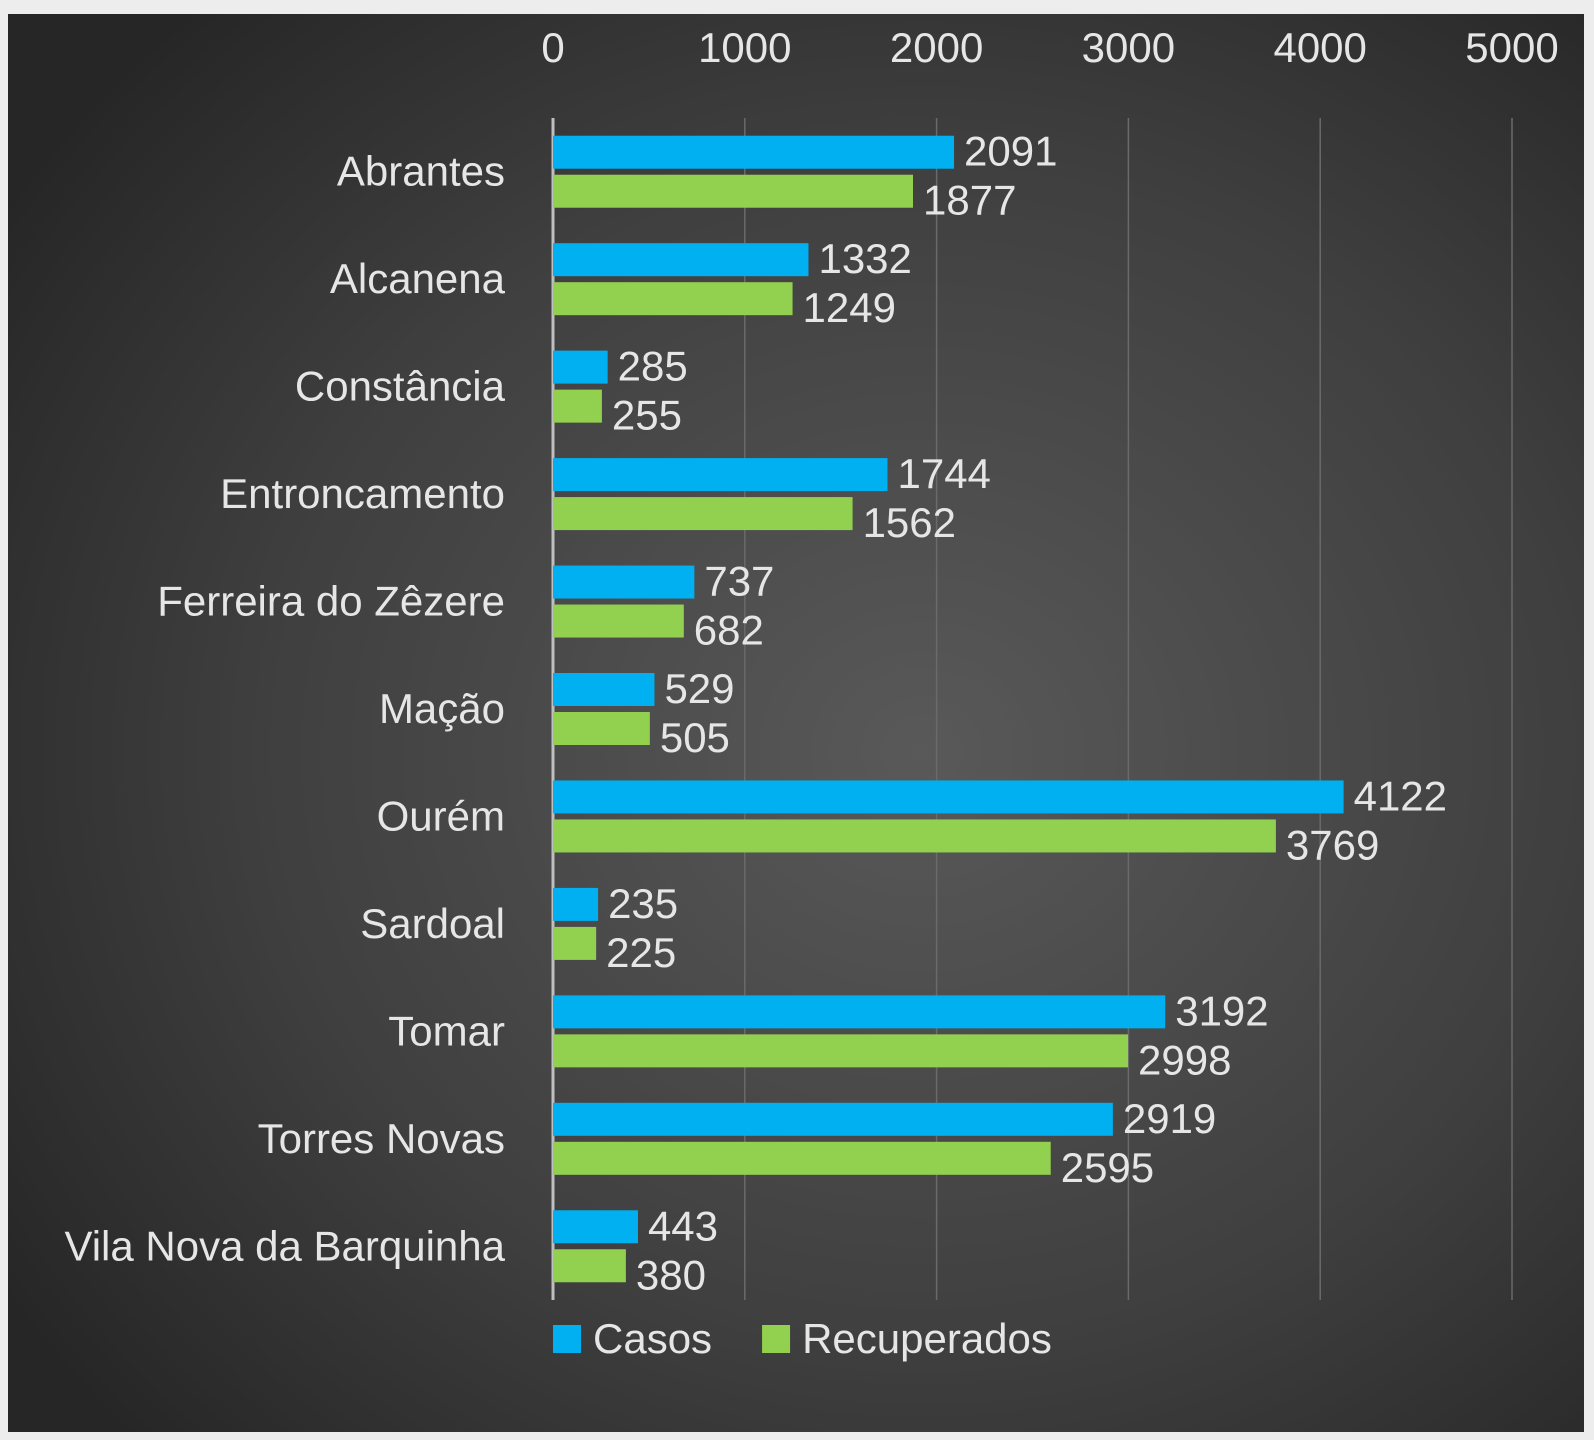  What do you see at coordinates (652, 1338) in the screenshot?
I see `legend-label-casos: Casos` at bounding box center [652, 1338].